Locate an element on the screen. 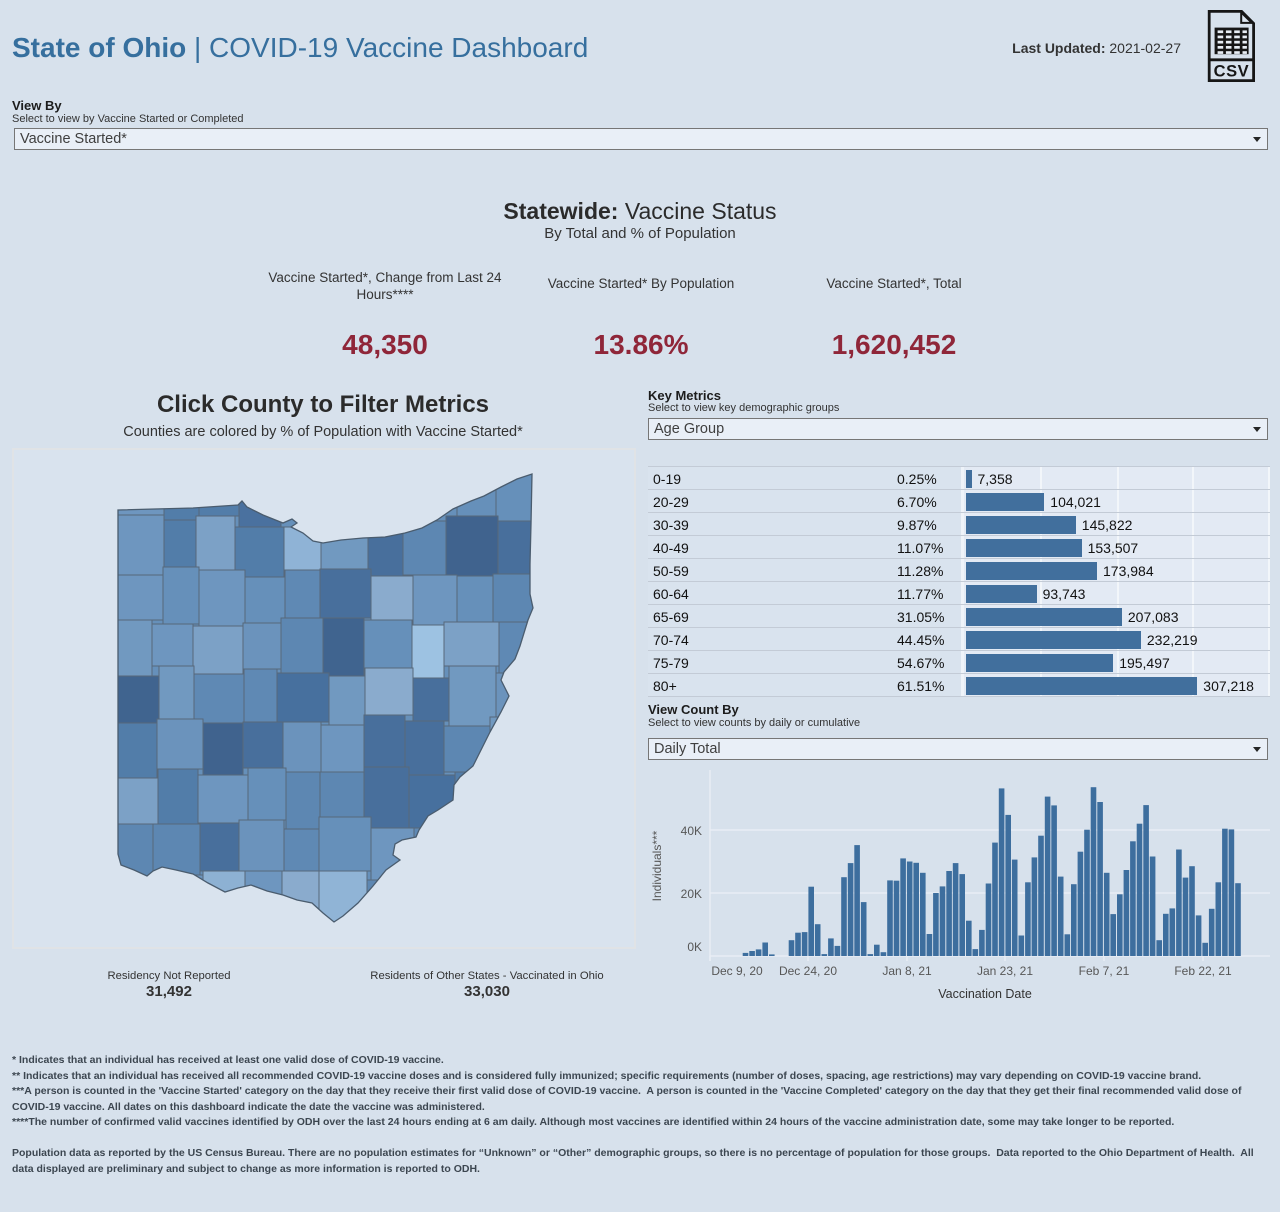 This screenshot has width=1280, height=1212. svg-text: 40K is located at coordinates (691, 831).